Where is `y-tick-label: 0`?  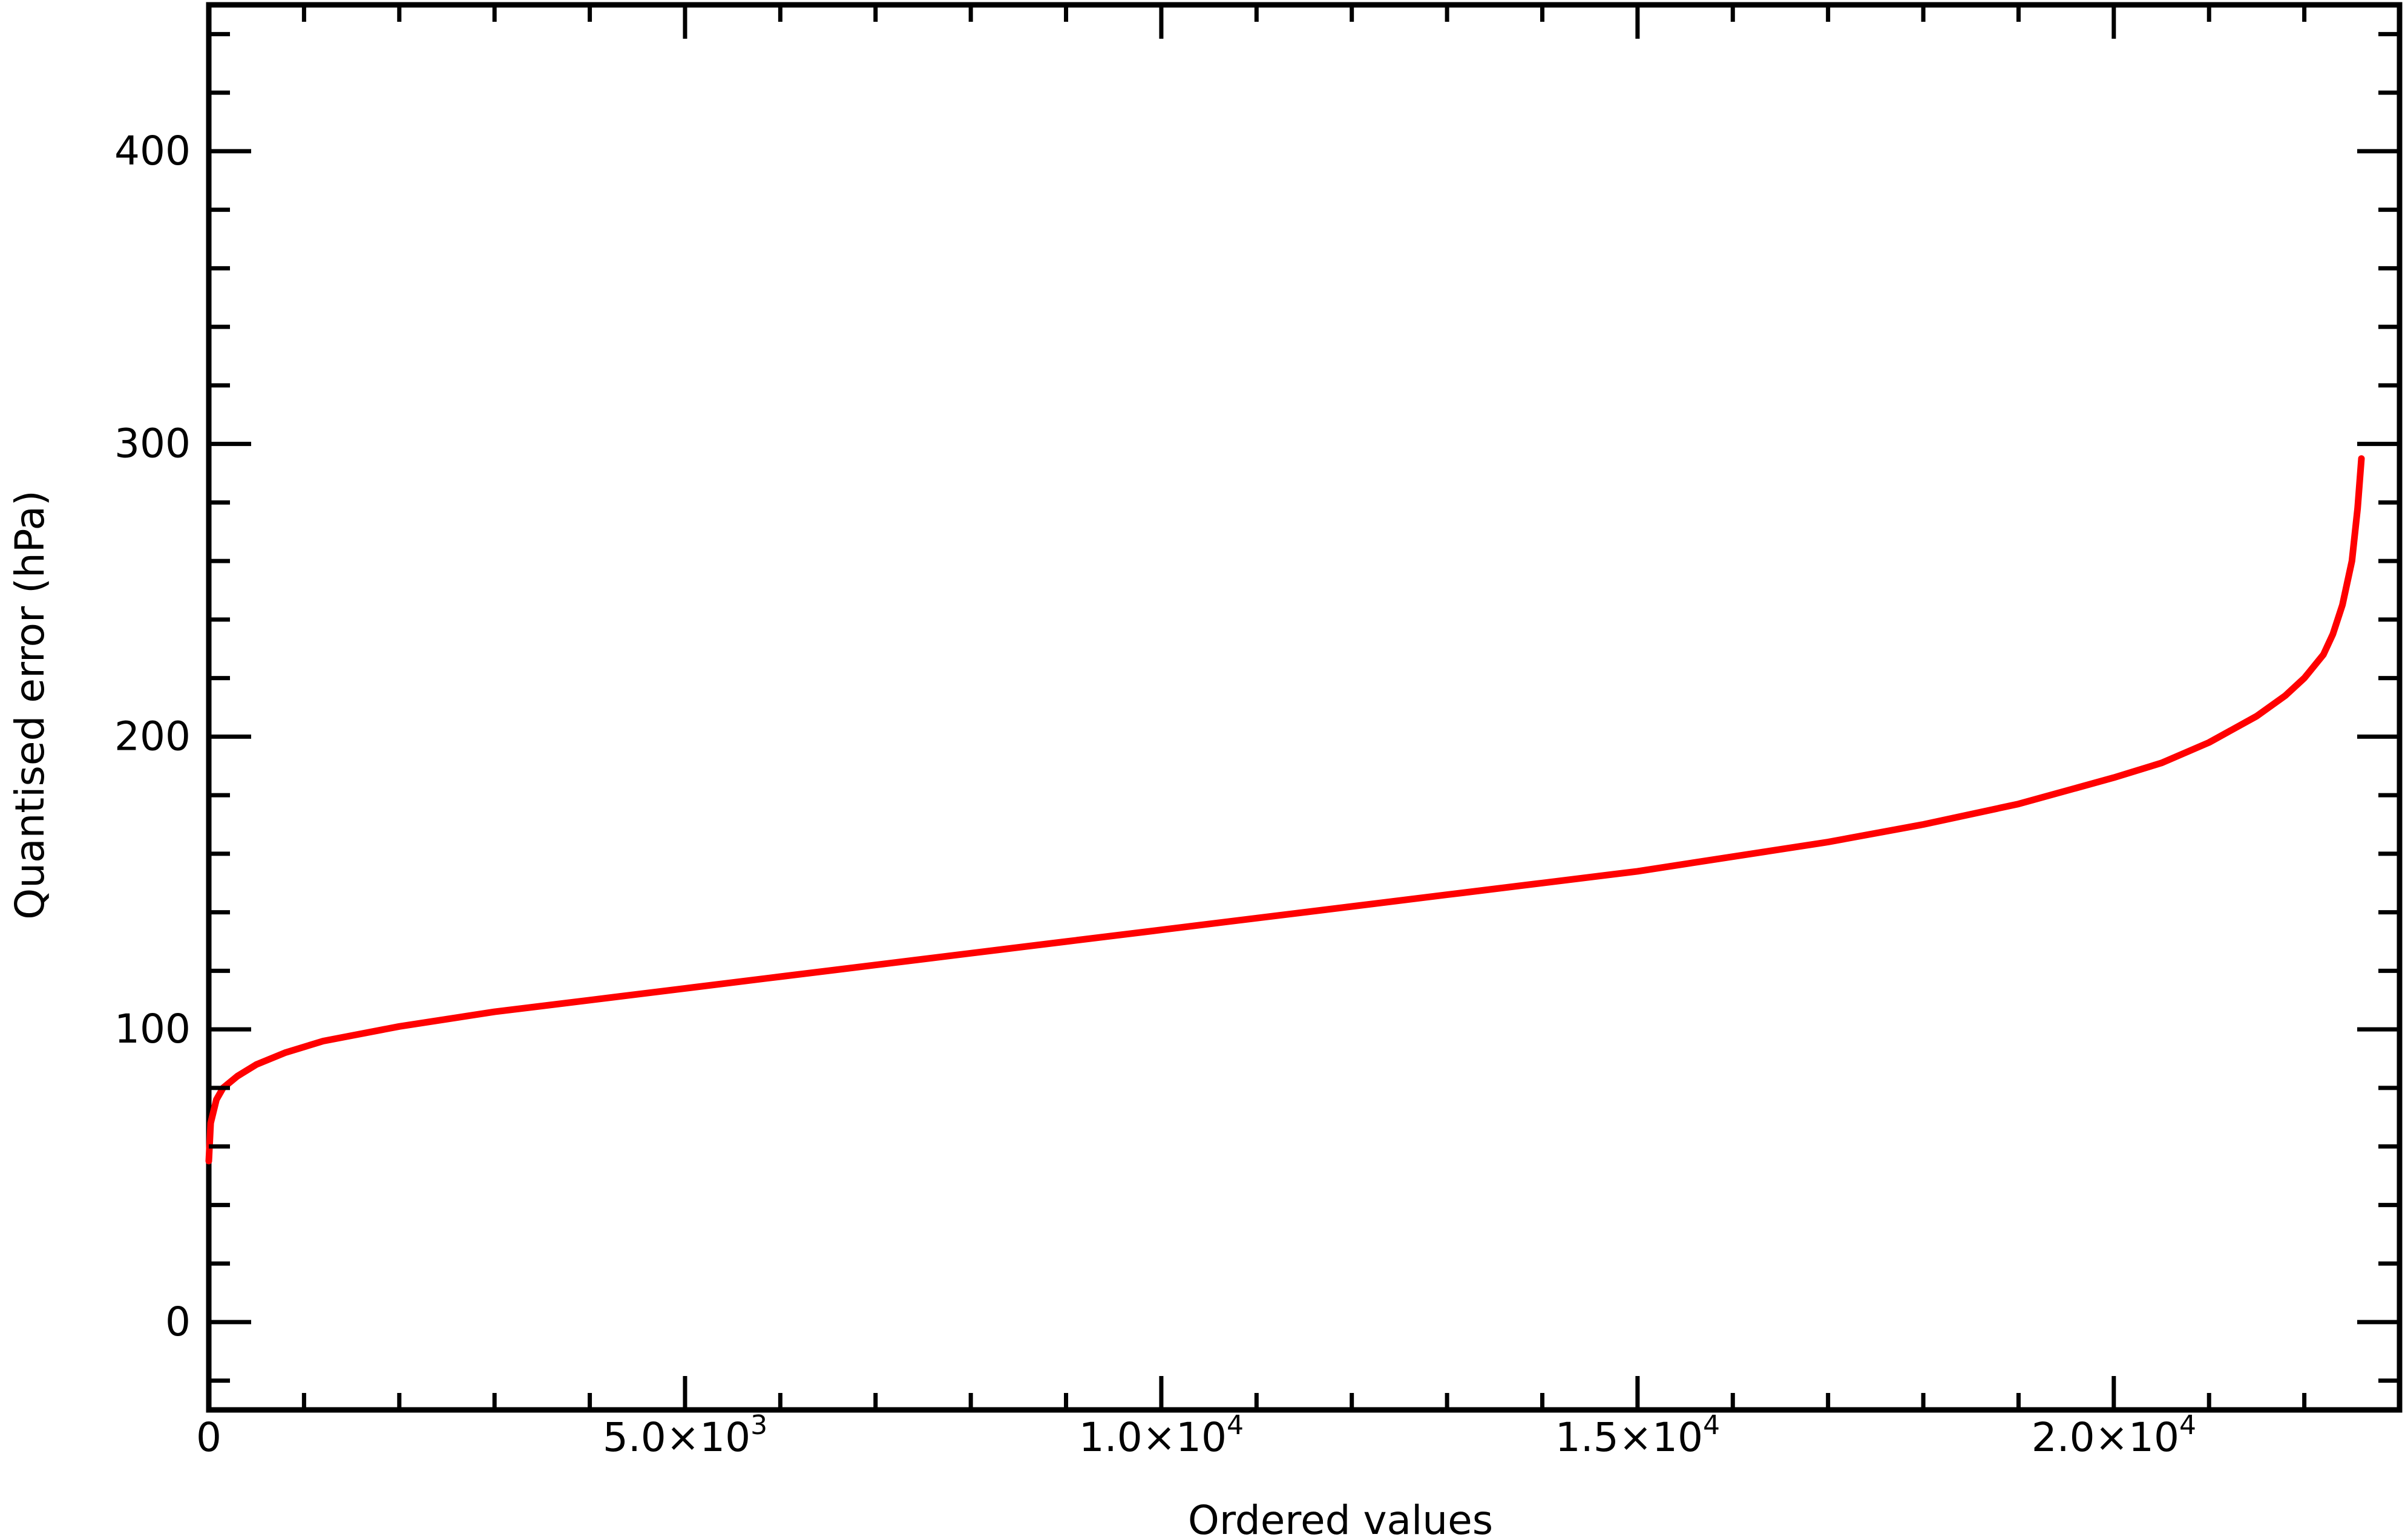
y-tick-label: 0 is located at coordinates (178, 1322).